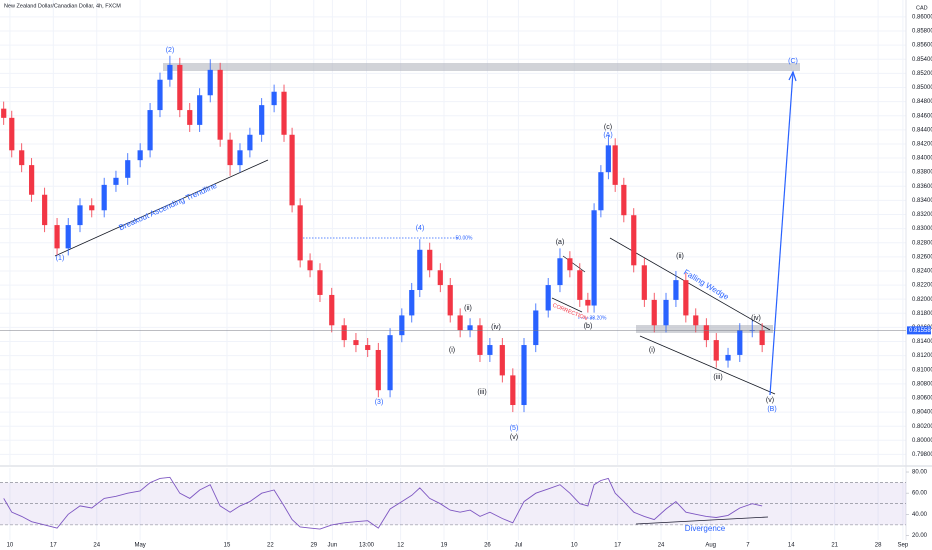 The image size is (932, 550). I want to click on y-tick-label: 0.83200, so click(922, 215).